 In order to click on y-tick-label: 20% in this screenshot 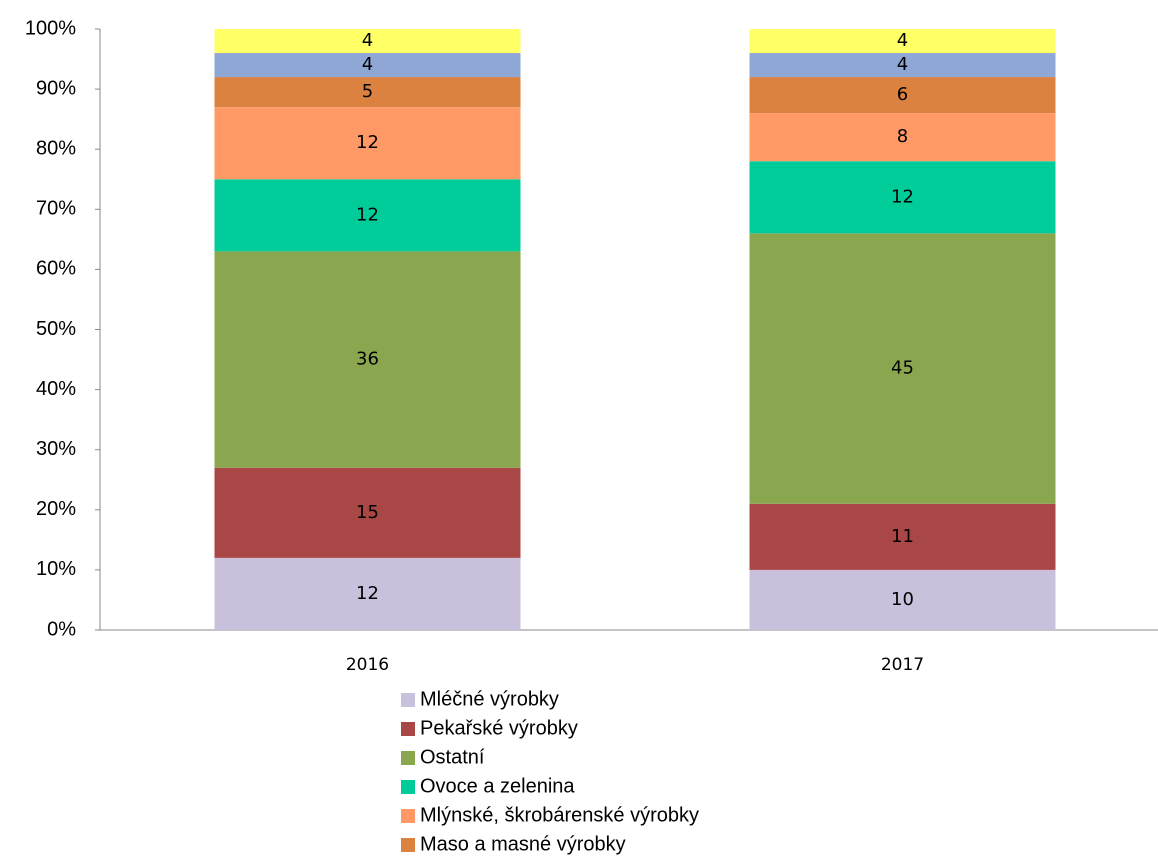, I will do `click(56, 509)`.